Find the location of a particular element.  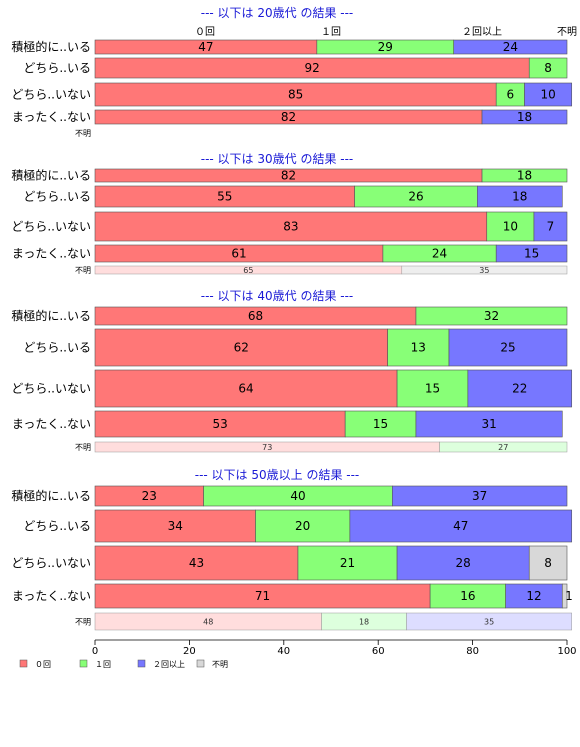

data-label: 64 is located at coordinates (245, 389).